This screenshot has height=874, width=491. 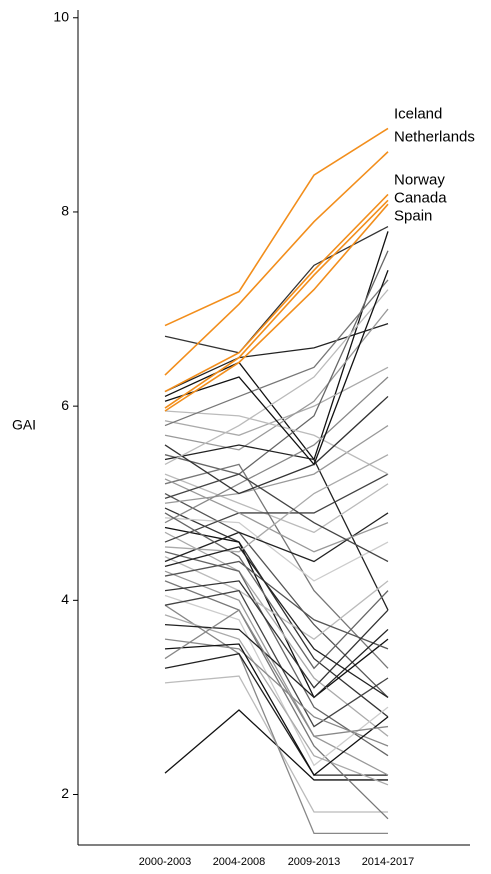 I want to click on y-tick-label: 6, so click(x=65, y=405).